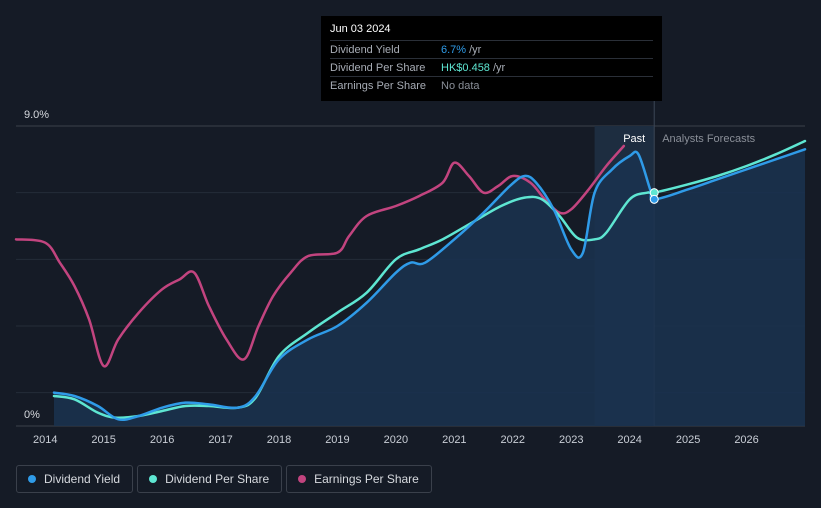  What do you see at coordinates (454, 49) in the screenshot?
I see `tooltip-value: 6.7%` at bounding box center [454, 49].